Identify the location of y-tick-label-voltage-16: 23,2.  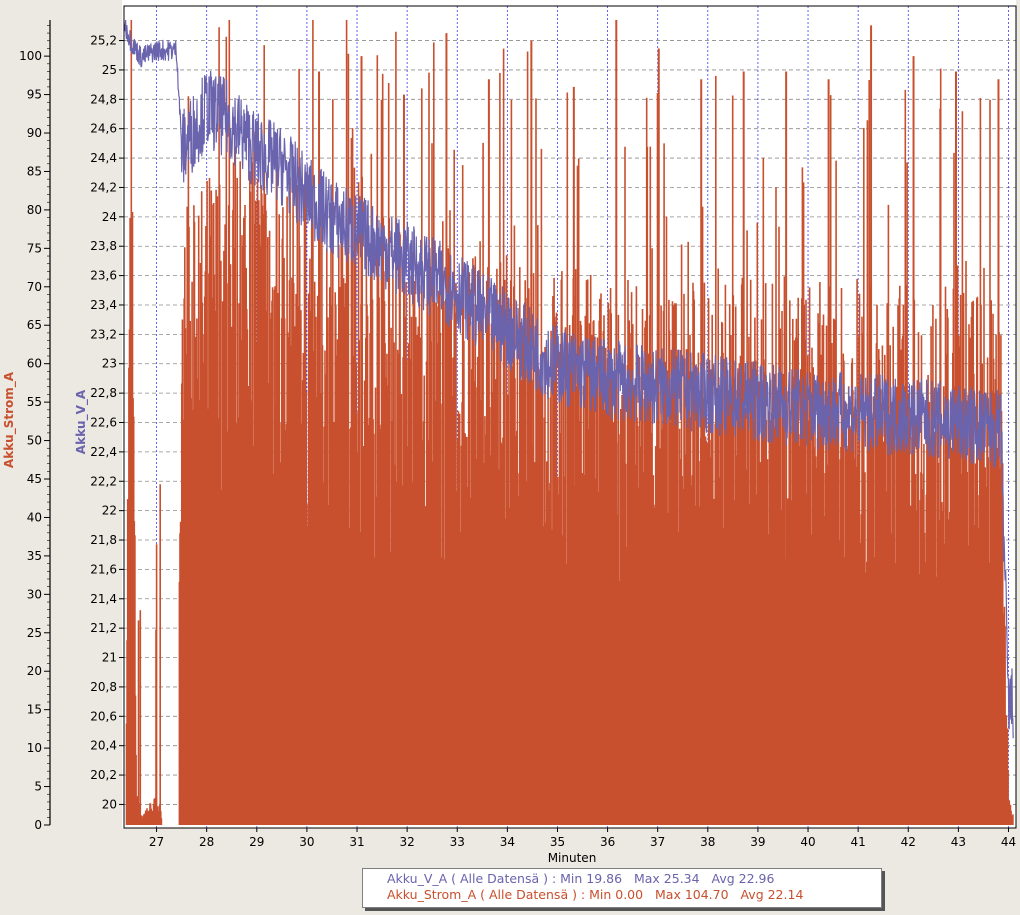
(103, 334).